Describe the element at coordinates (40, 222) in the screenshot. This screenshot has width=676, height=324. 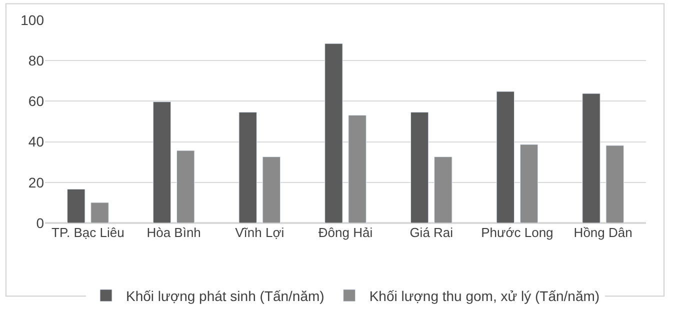
I see `y-tick-label: 0` at that location.